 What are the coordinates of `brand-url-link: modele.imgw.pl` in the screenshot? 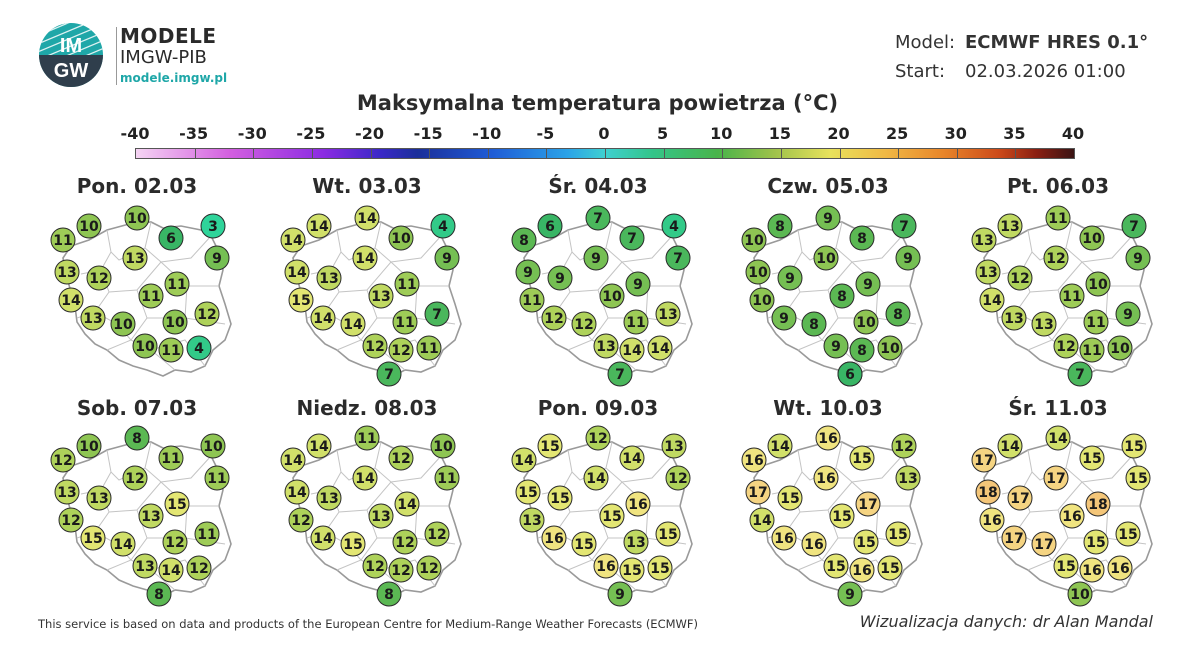 It's located at (174, 78).